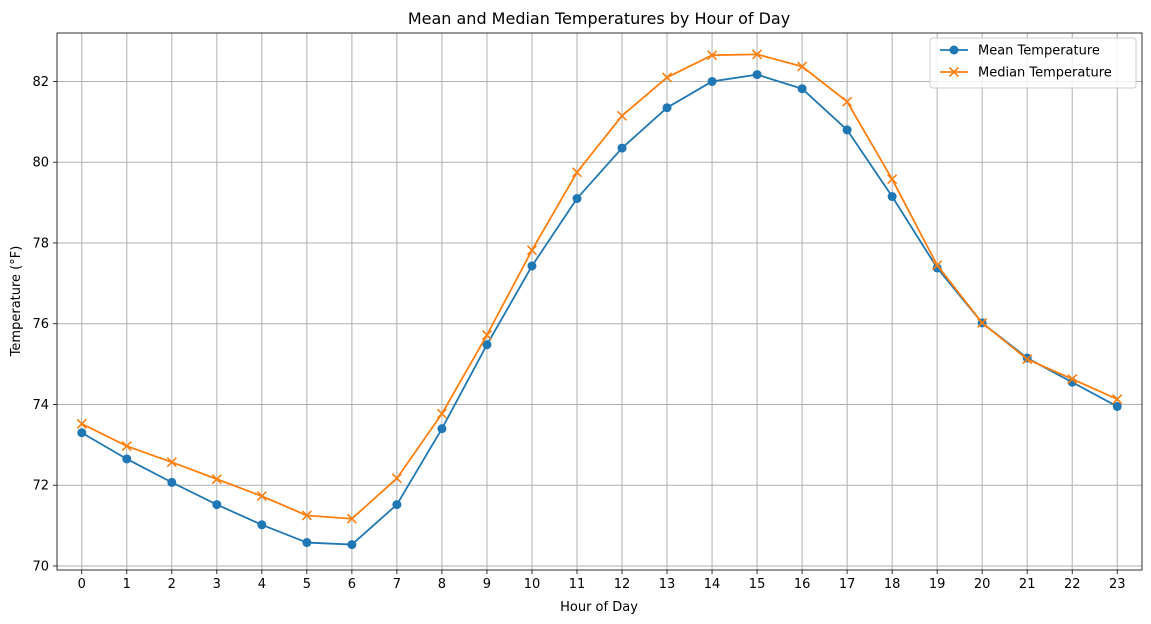 This screenshot has width=1151, height=624. I want to click on x-tick-label: 6, so click(352, 584).